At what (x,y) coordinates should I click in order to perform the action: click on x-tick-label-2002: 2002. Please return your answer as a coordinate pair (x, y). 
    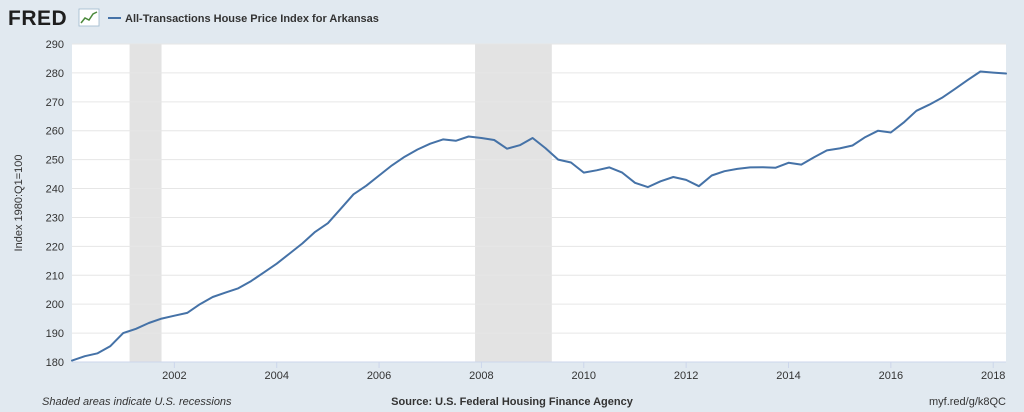
    Looking at the image, I should click on (174, 376).